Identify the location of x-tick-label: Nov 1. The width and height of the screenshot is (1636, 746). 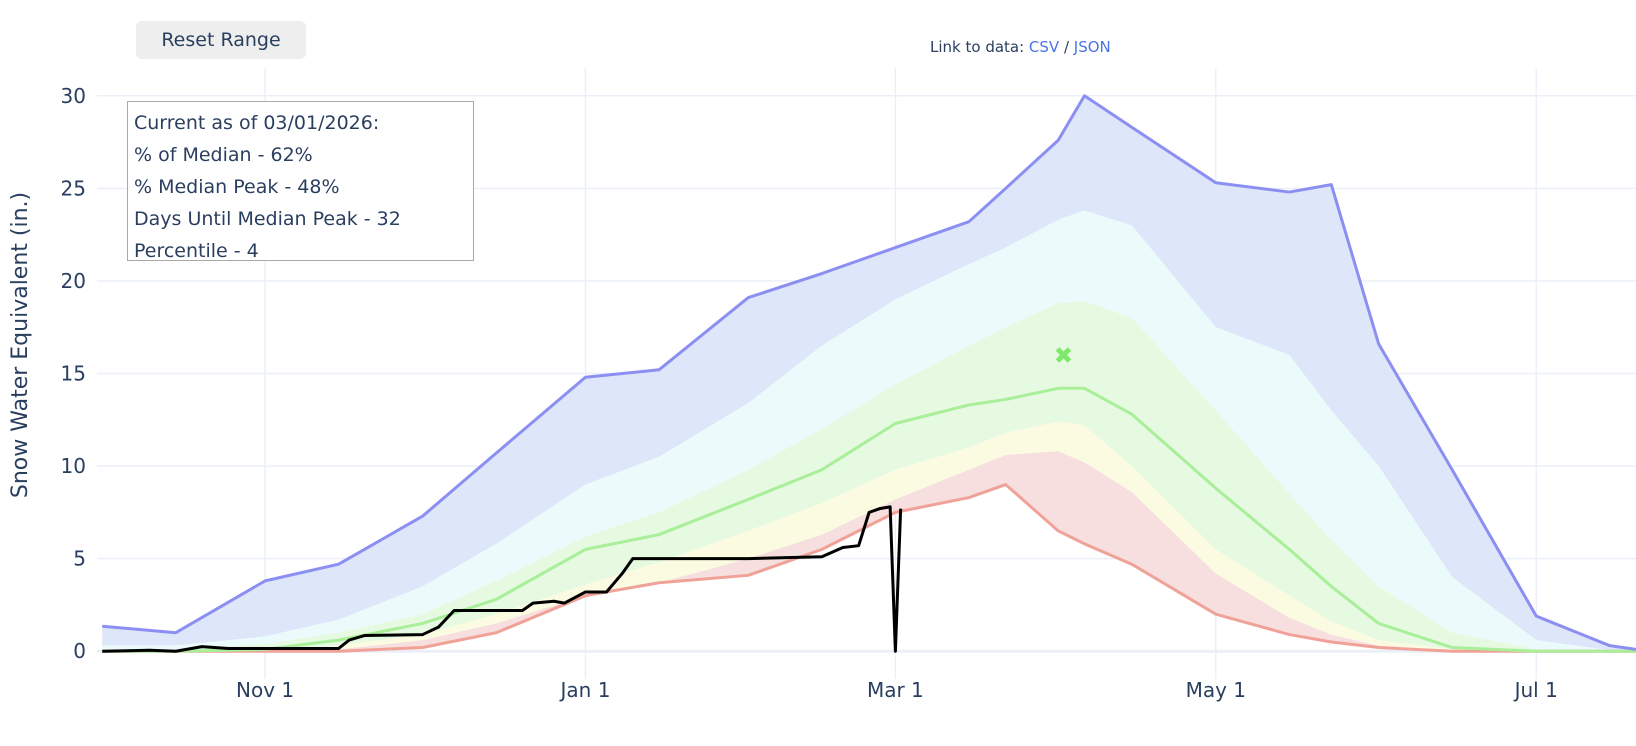
(265, 690).